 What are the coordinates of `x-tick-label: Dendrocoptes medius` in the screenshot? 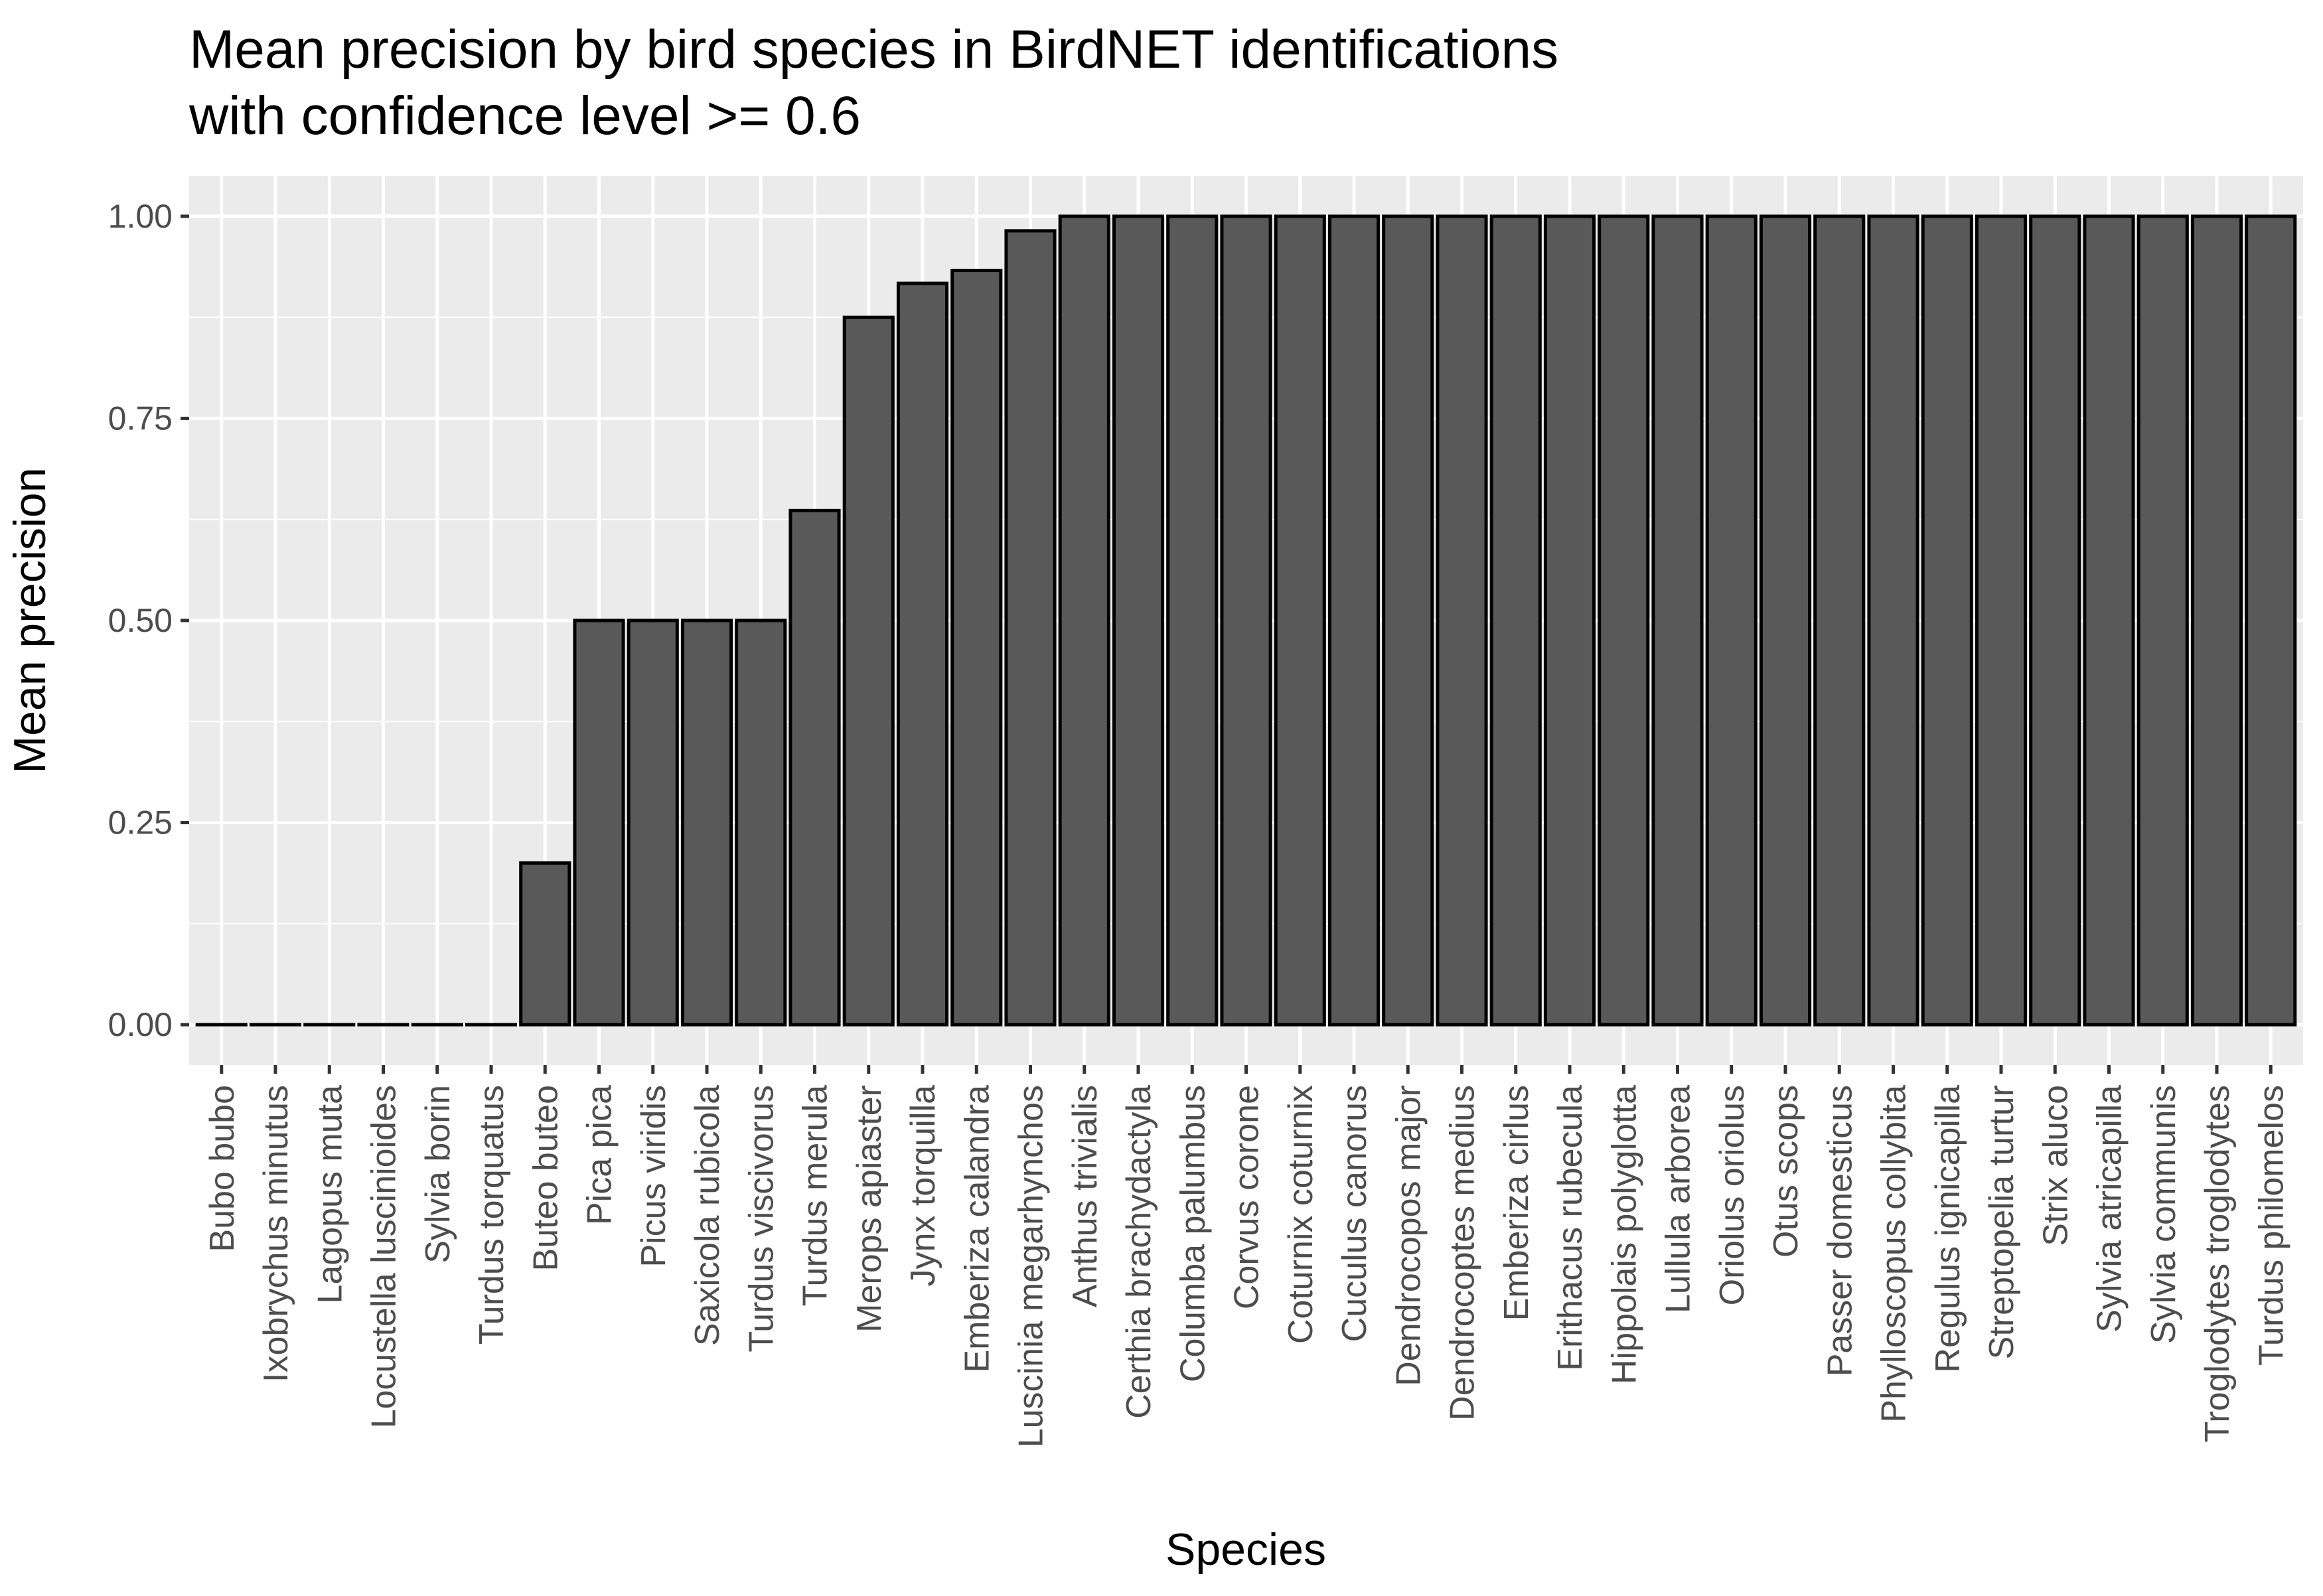 It's located at (1463, 1253).